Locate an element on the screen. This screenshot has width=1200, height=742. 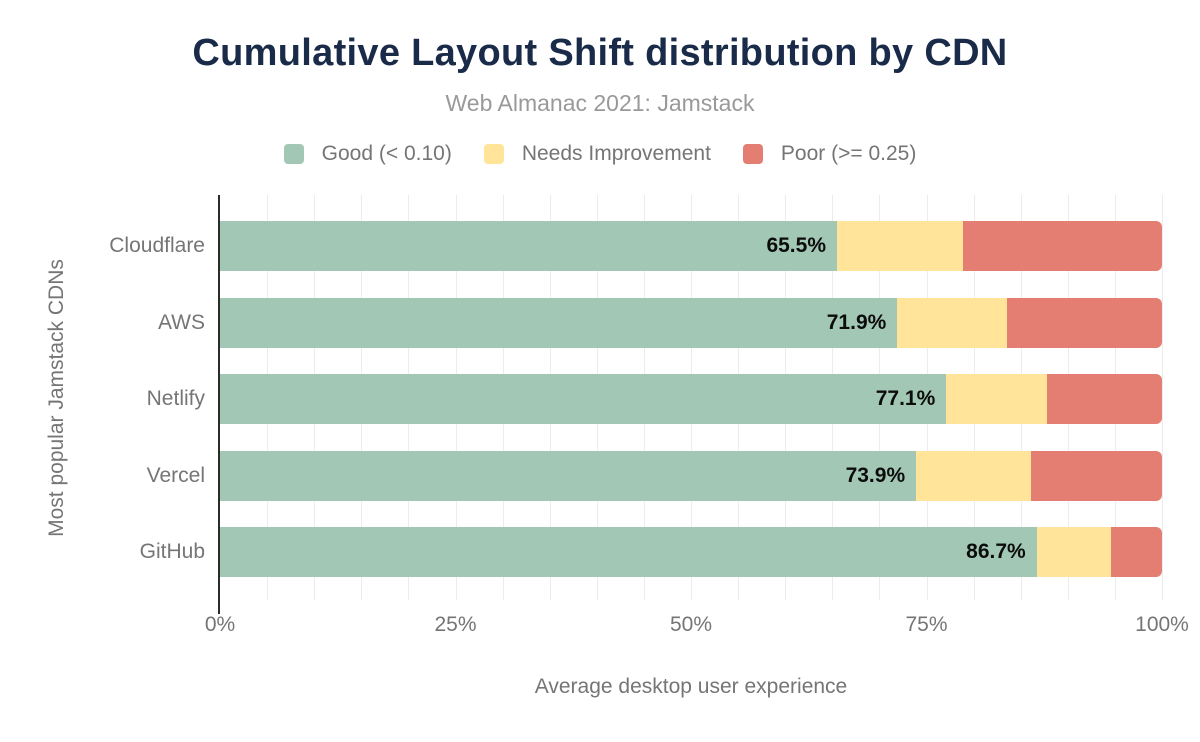
bar-segment-needs-improvement-vercel is located at coordinates (974, 475).